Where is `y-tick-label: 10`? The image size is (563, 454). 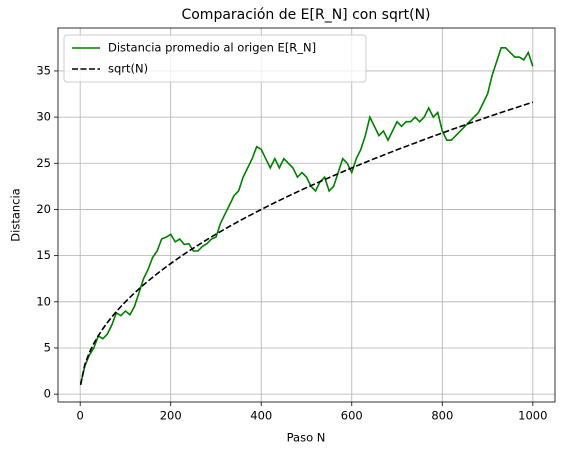
y-tick-label: 10 is located at coordinates (43, 301).